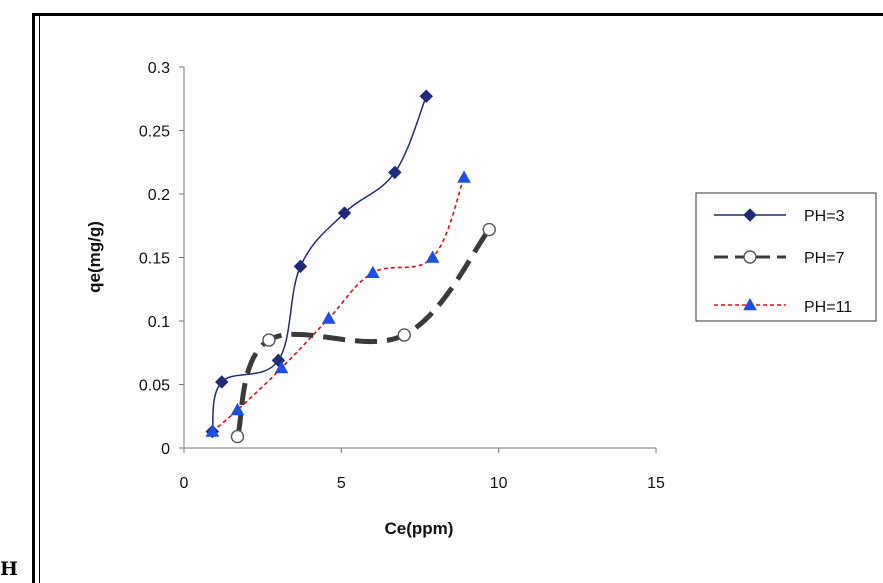  I want to click on legend: PH=3 PH=7 PH=11, so click(786, 257).